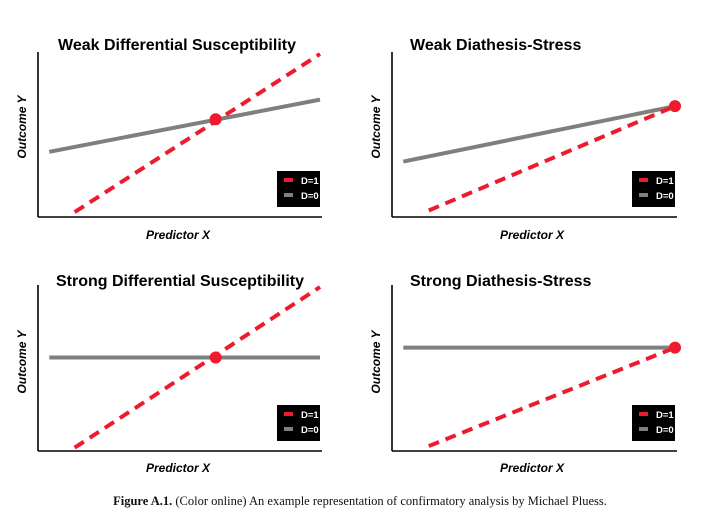 The height and width of the screenshot is (522, 720). I want to click on chart-title: Strong Differential Susceptibility, so click(180, 281).